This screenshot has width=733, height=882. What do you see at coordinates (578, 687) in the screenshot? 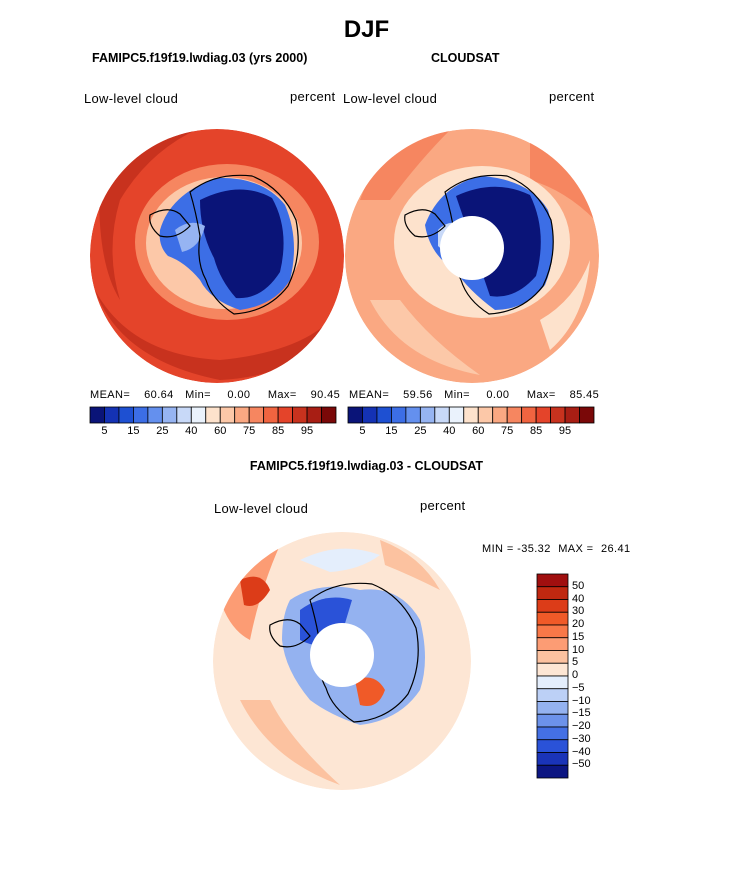
I see `colorbar-tick-label: −5` at bounding box center [578, 687].